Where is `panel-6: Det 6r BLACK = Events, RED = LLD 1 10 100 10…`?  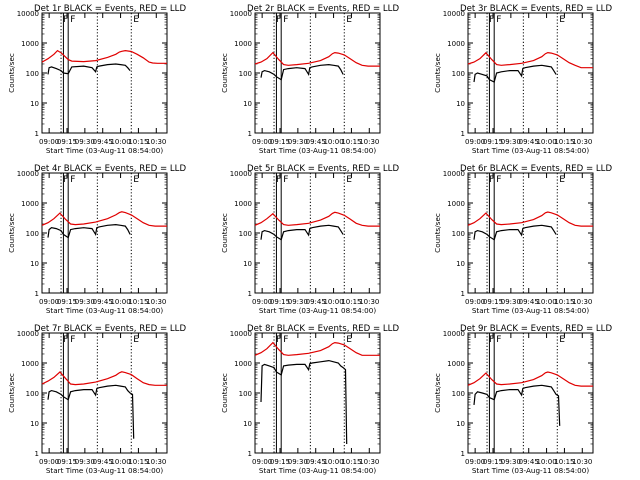
panel-6: Det 6r BLACK = Events, RED = LLD 1 10 100 10… is located at coordinates (522, 239).